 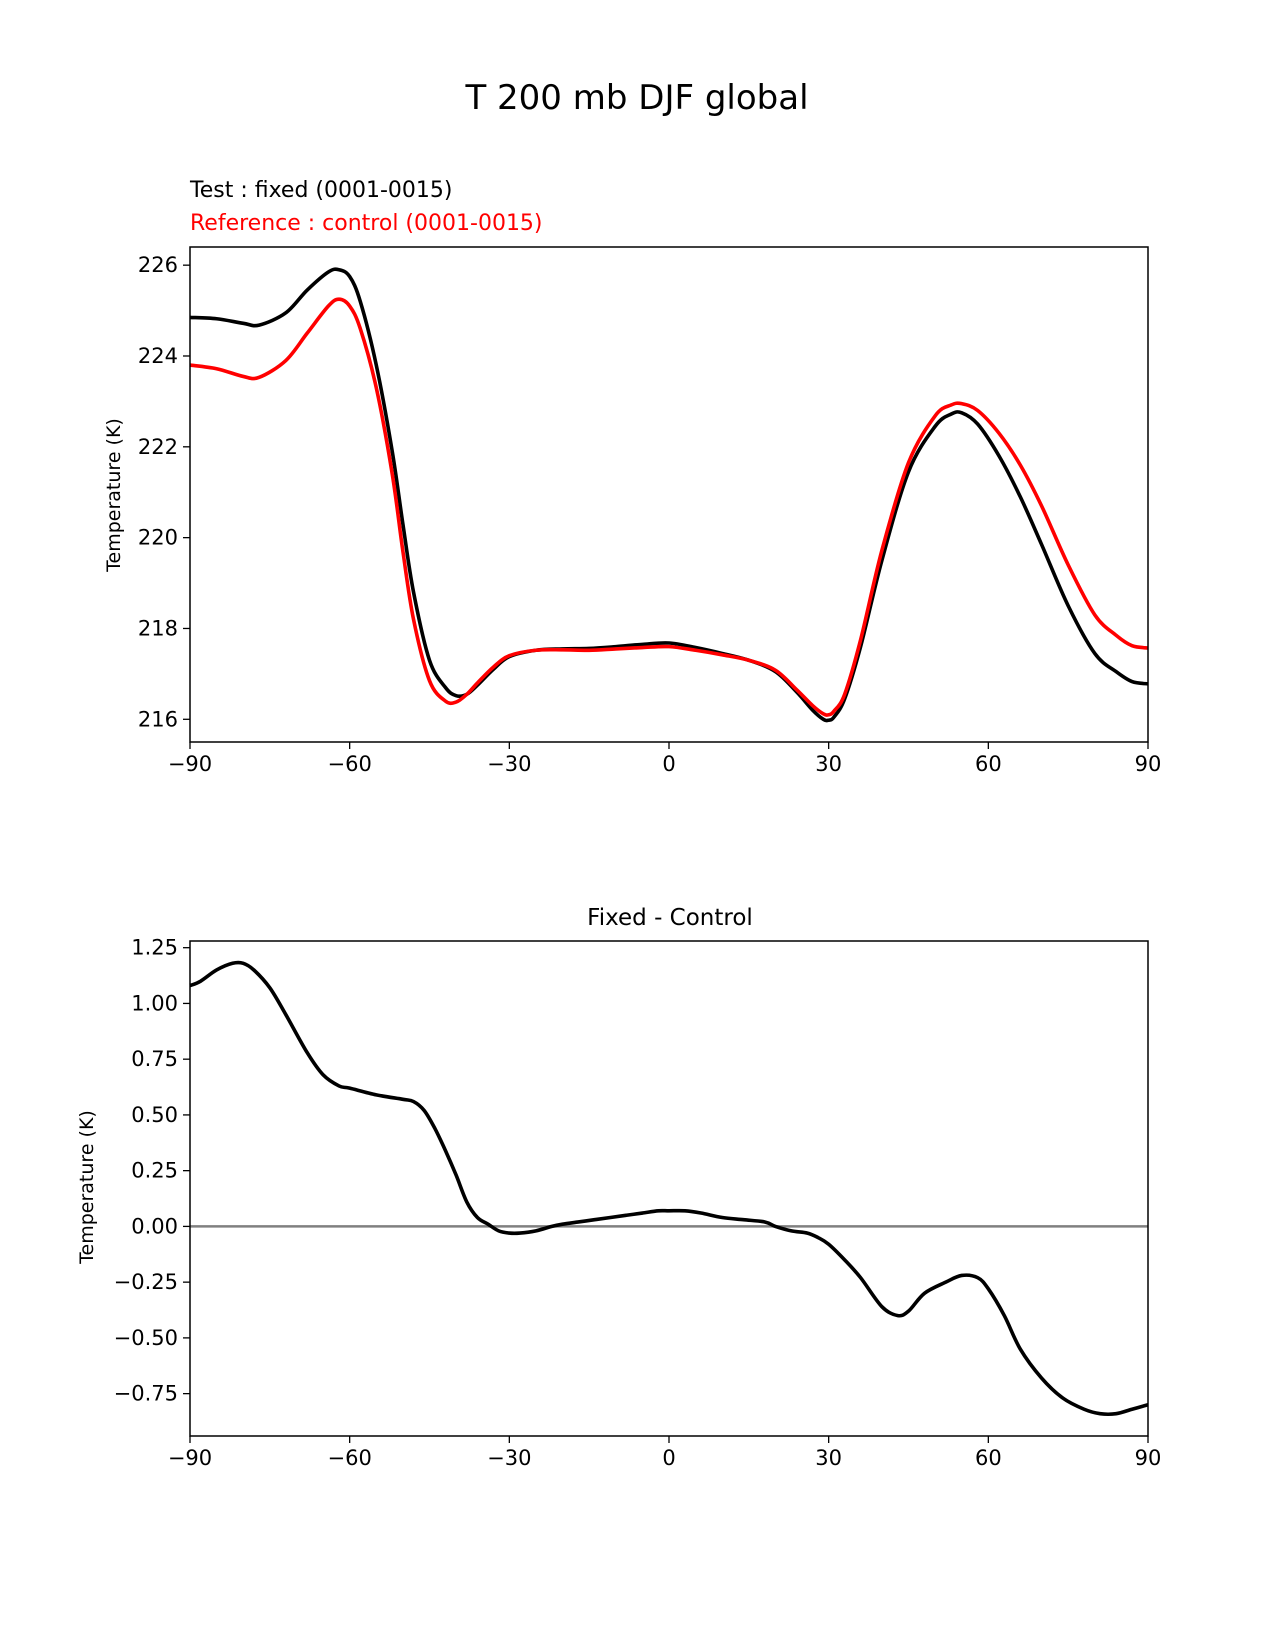 I want to click on top-ylabel: Temperature (K), so click(x=114, y=495).